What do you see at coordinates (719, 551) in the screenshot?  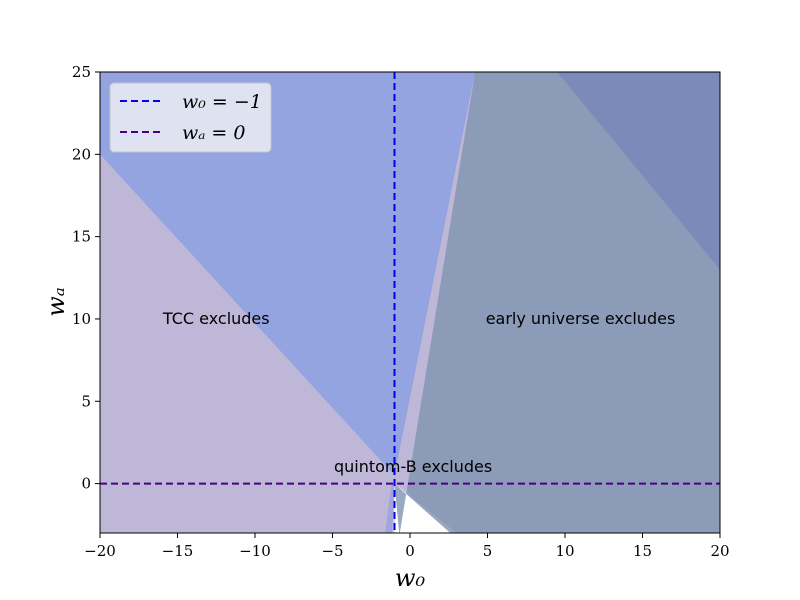 I see `x-tick-label: 20` at bounding box center [719, 551].